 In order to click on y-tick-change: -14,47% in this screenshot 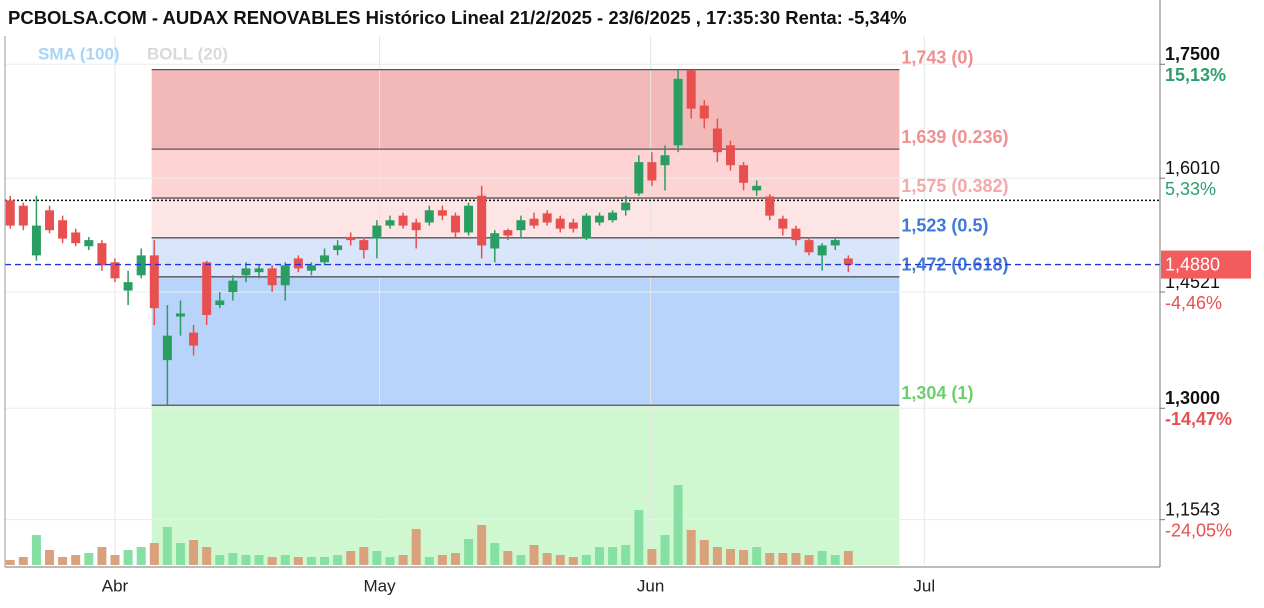, I will do `click(1198, 419)`.